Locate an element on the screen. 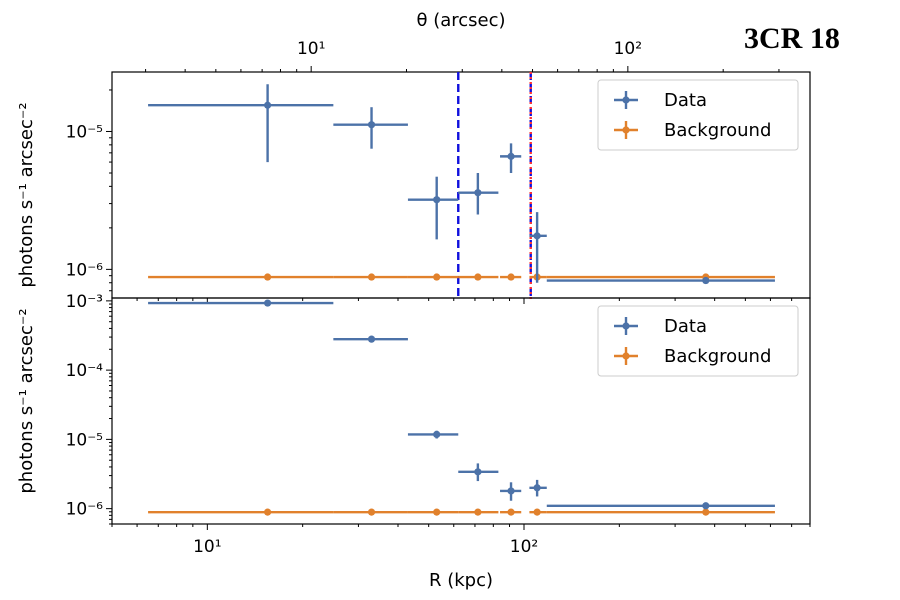 This screenshot has height=600, width=900. y-axis-label-1: photons s⁻¹ arcsec⁻² is located at coordinates (26, 194).